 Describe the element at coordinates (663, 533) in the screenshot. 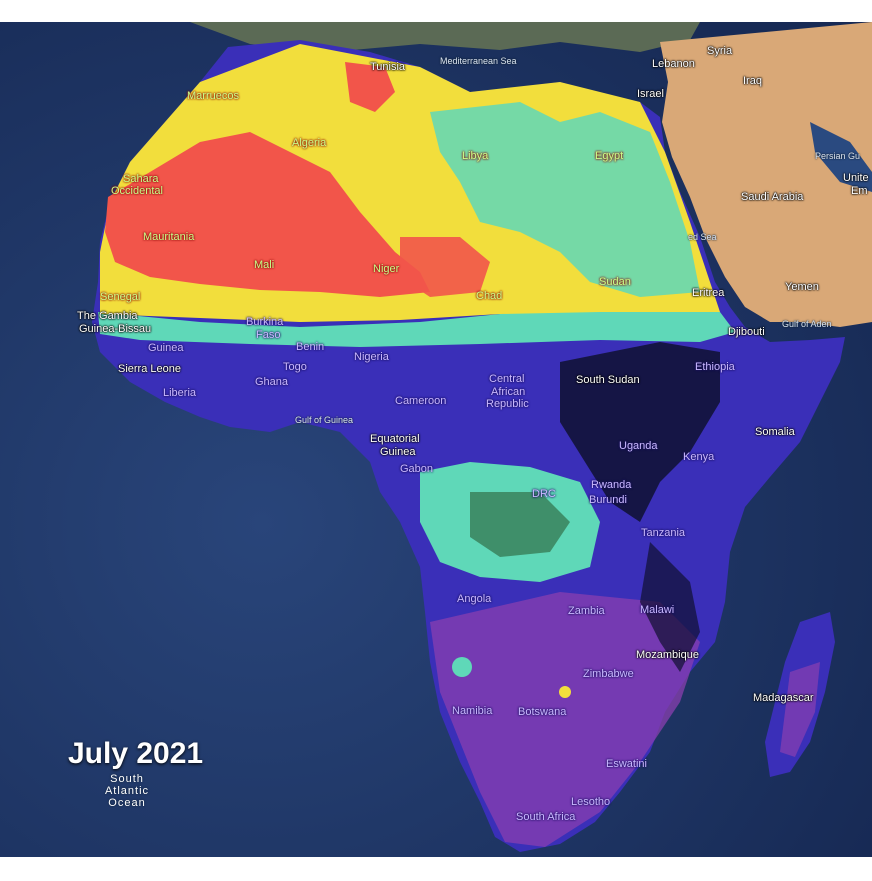

I see `label-tanzania: Tanzania` at that location.